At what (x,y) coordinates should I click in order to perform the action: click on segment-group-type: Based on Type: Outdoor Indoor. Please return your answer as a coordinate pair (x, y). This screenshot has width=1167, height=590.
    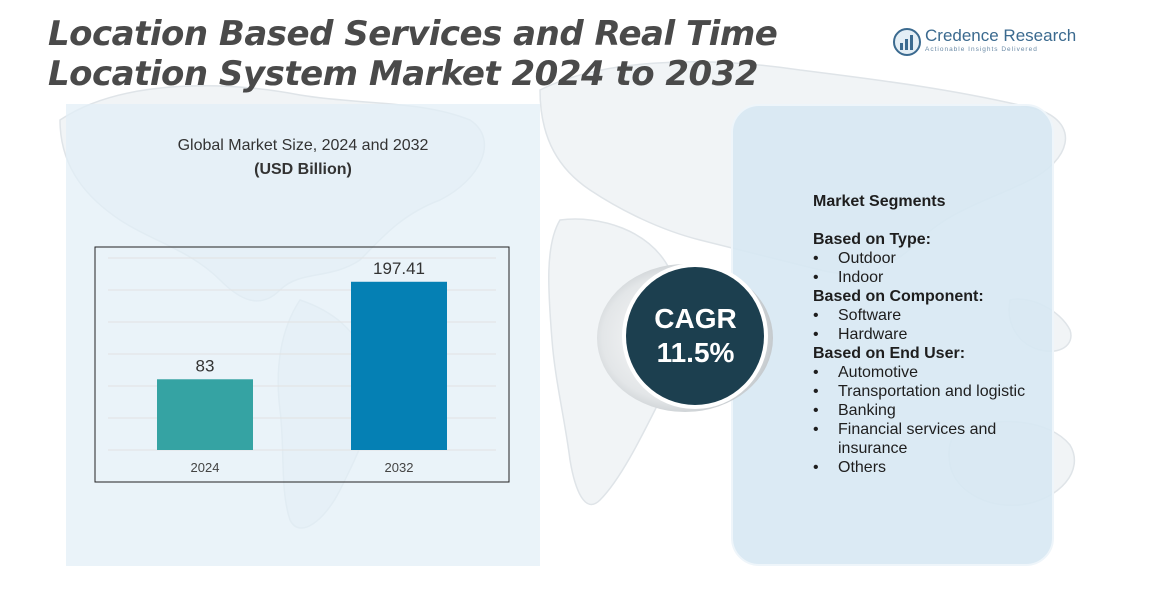
    Looking at the image, I should click on (933, 258).